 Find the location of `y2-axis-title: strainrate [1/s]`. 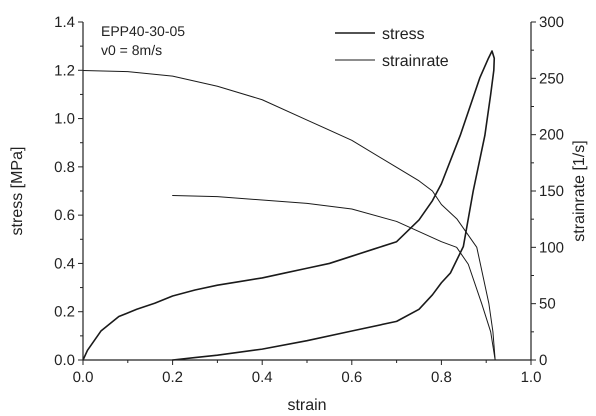

y2-axis-title: strainrate [1/s] is located at coordinates (579, 191).